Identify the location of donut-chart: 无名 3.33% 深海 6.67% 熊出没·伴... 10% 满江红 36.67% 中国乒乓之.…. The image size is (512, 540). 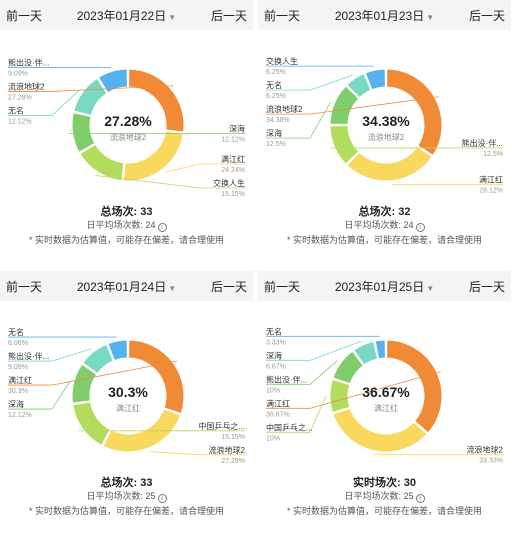
(385, 395).